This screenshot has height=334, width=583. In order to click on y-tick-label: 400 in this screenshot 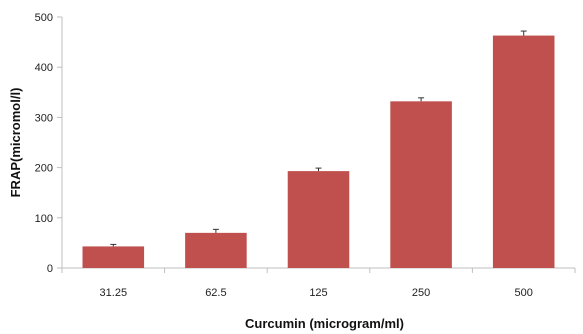, I will do `click(44, 68)`.